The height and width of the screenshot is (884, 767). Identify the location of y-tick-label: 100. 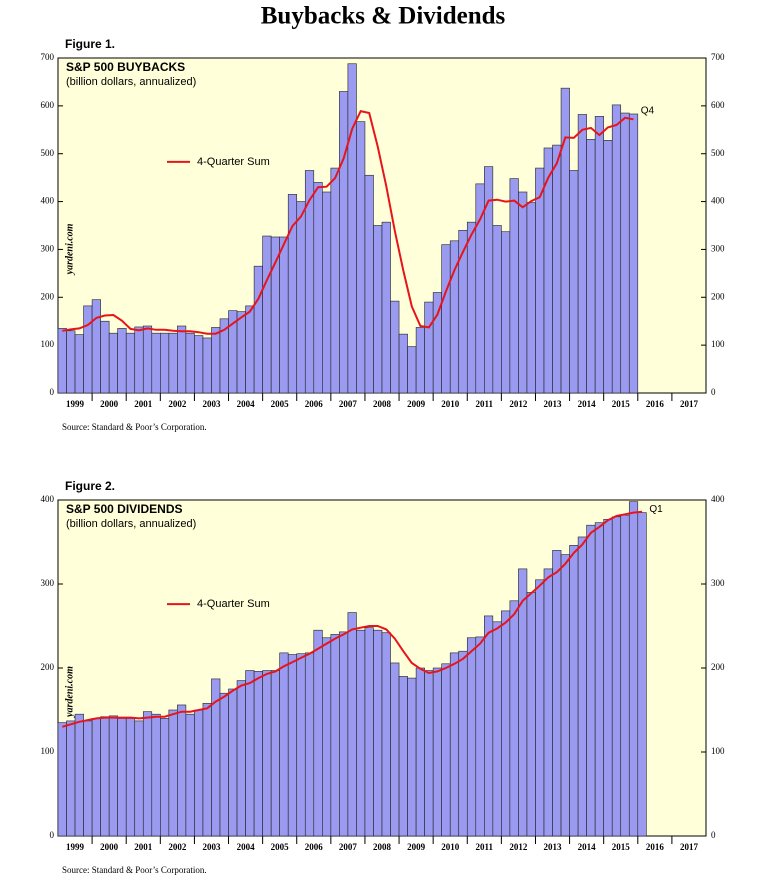
(718, 344).